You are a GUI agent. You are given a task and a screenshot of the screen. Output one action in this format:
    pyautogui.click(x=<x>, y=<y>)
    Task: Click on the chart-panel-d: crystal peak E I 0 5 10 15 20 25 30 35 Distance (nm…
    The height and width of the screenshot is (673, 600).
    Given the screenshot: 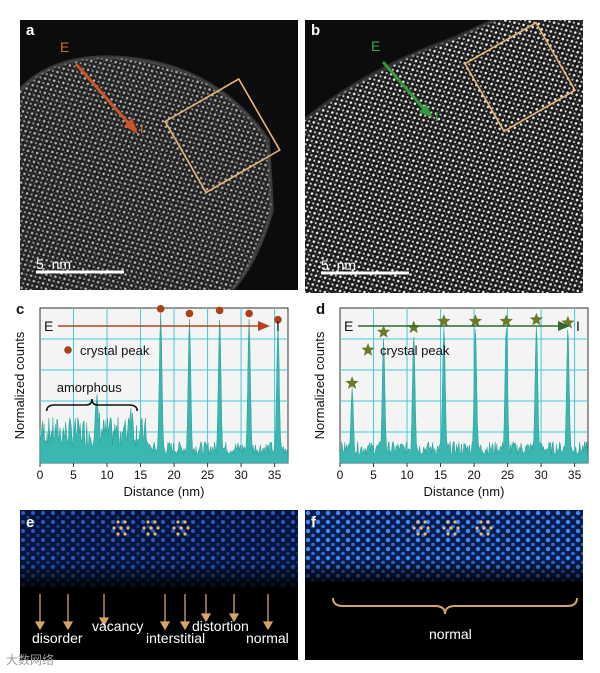 What is the action you would take?
    pyautogui.click(x=450, y=400)
    